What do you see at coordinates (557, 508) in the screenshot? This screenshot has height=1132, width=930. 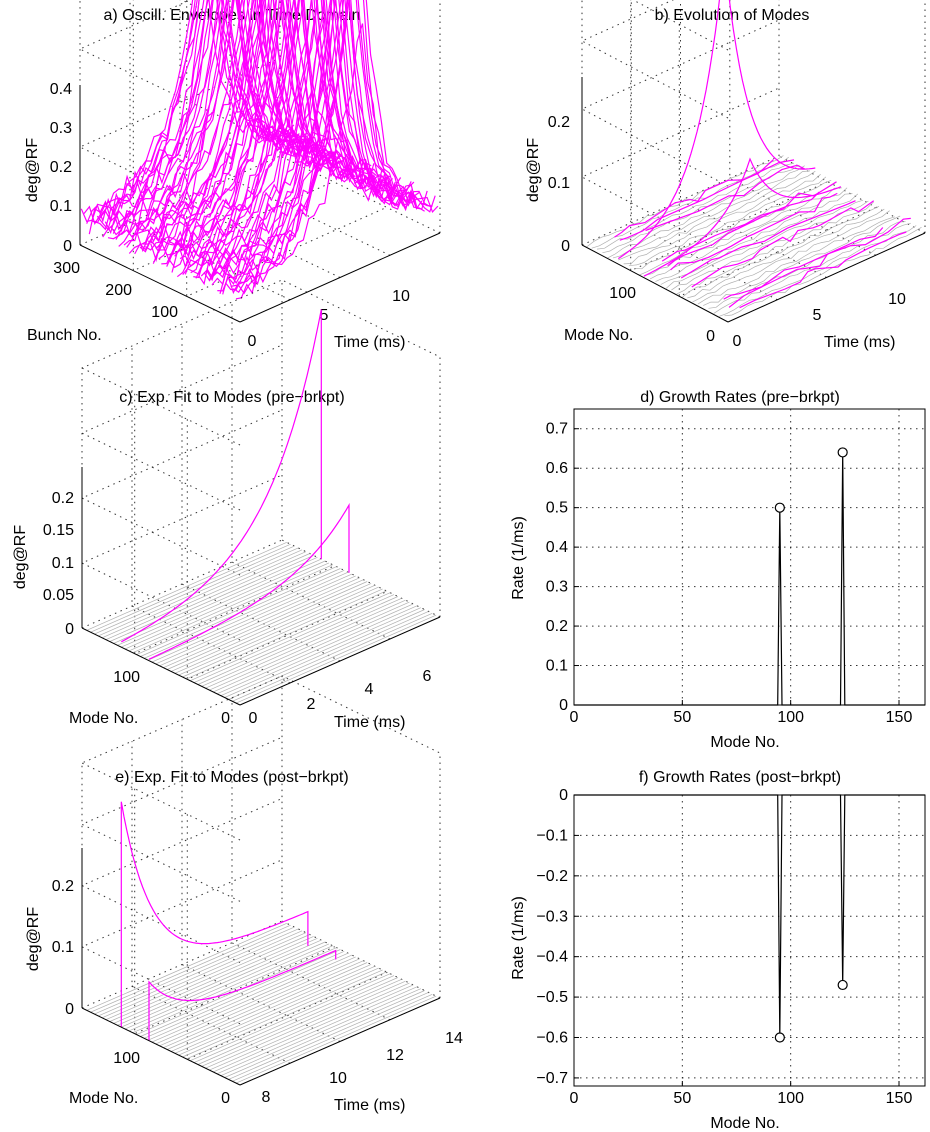 I see `panel-d-y-tick: 0.5` at bounding box center [557, 508].